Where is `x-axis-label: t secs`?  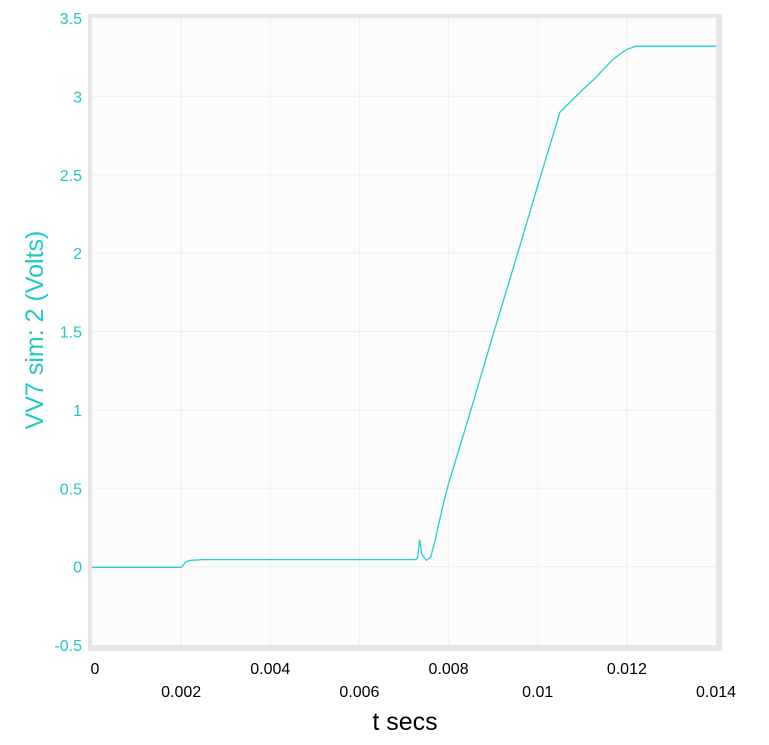 x-axis-label: t secs is located at coordinates (404, 722).